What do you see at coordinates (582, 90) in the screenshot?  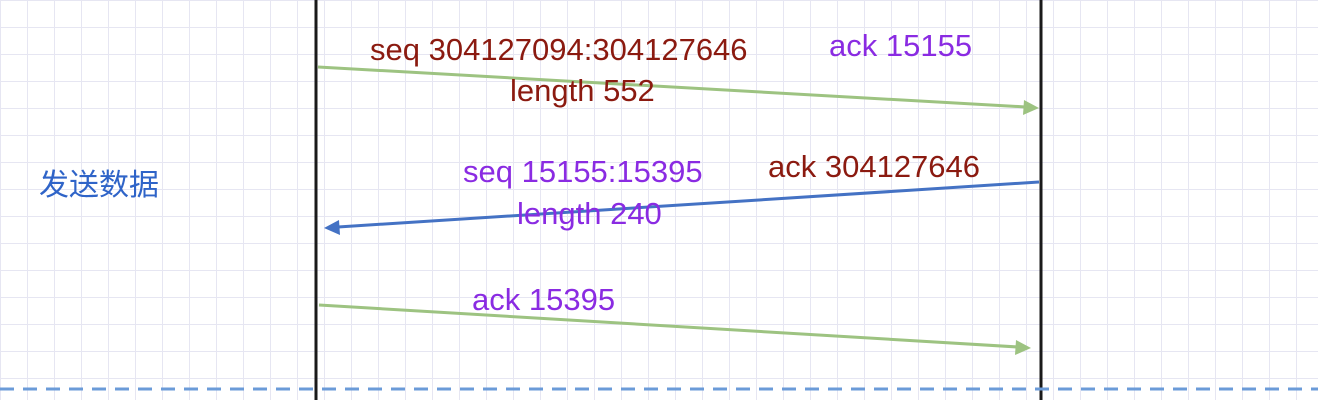 I see `message-1-length-label: length 552` at bounding box center [582, 90].